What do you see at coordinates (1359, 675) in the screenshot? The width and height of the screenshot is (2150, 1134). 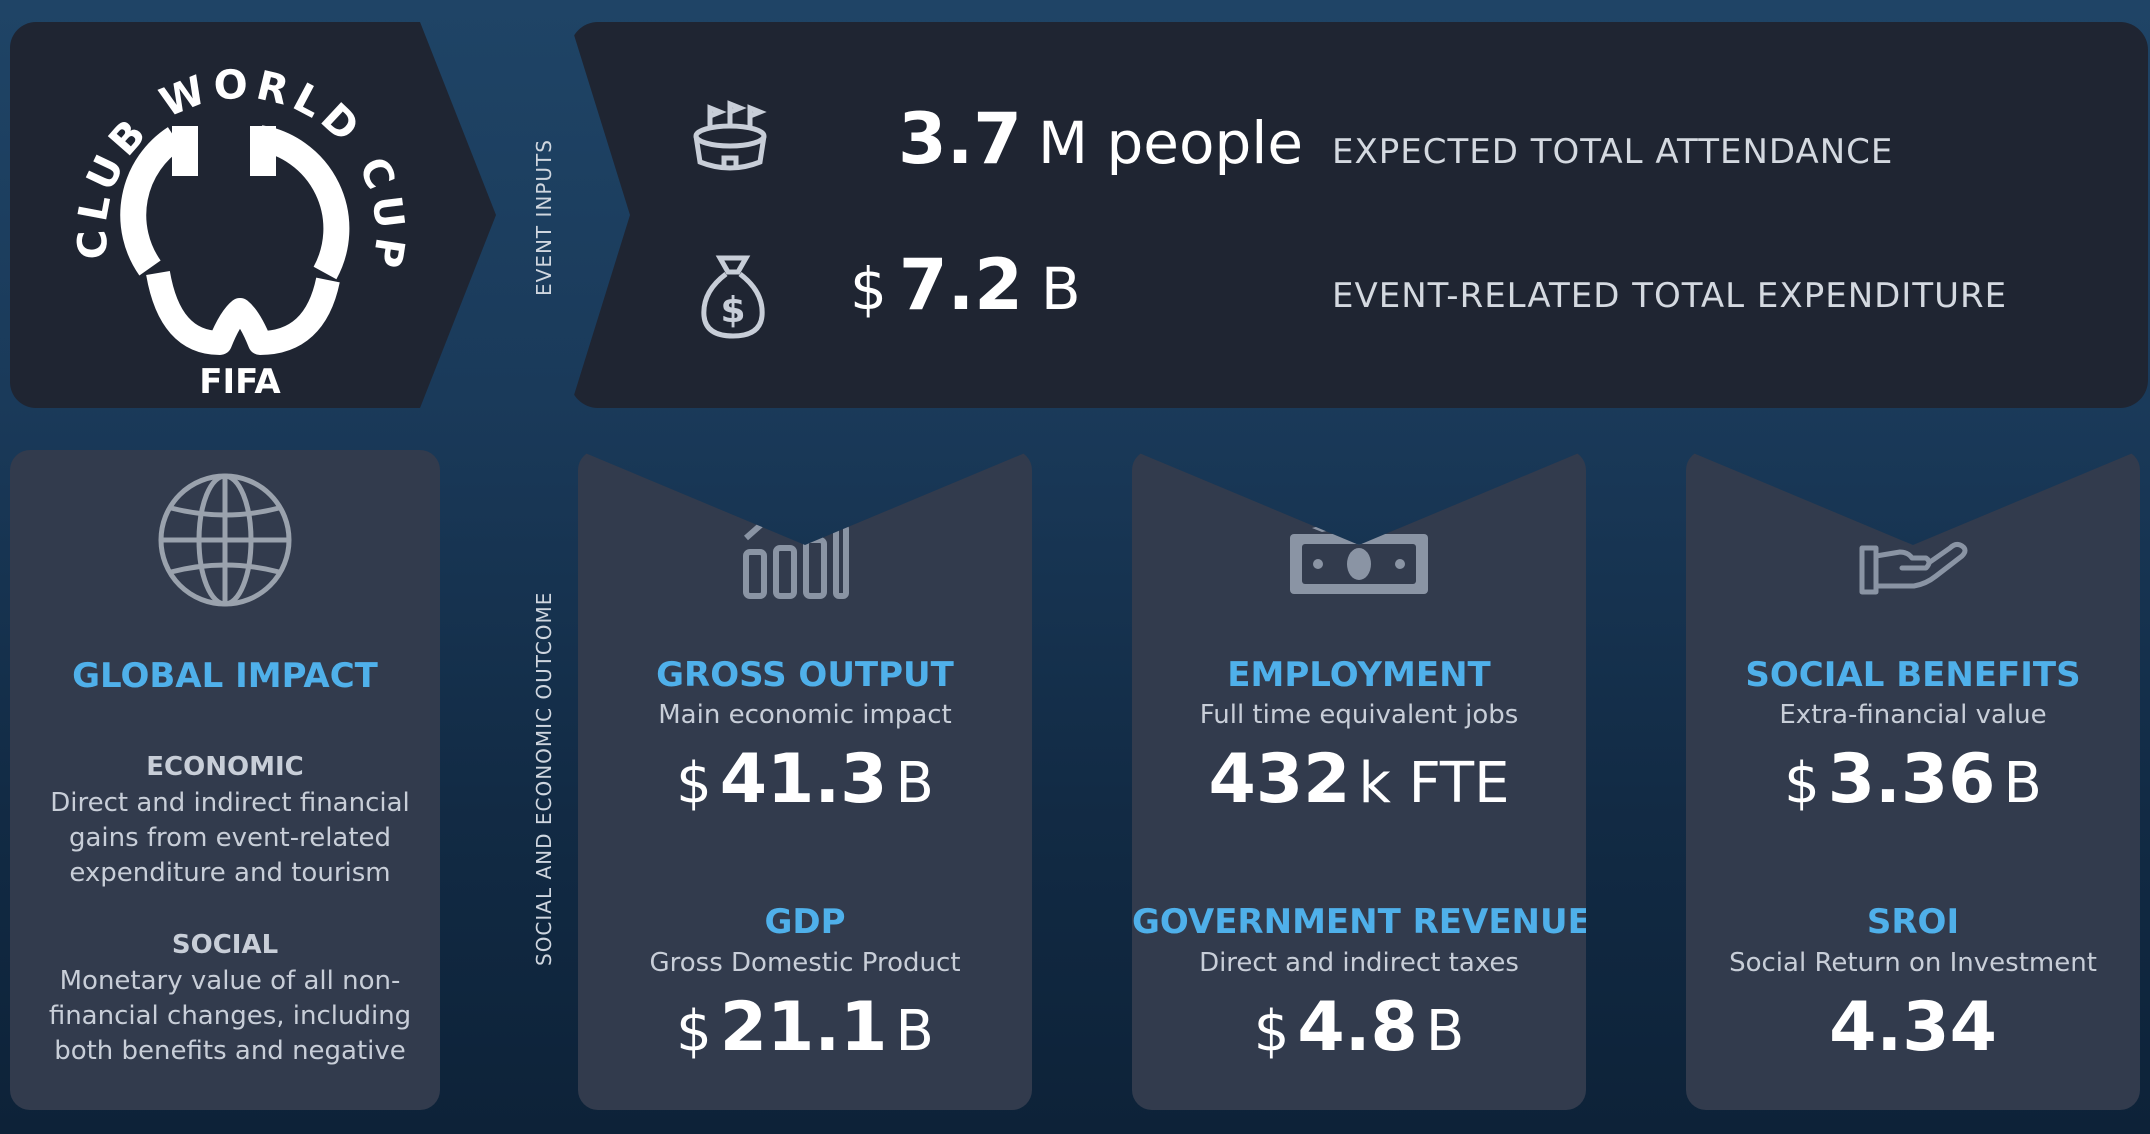 I see `employment-title: EMPLOYMENT` at bounding box center [1359, 675].